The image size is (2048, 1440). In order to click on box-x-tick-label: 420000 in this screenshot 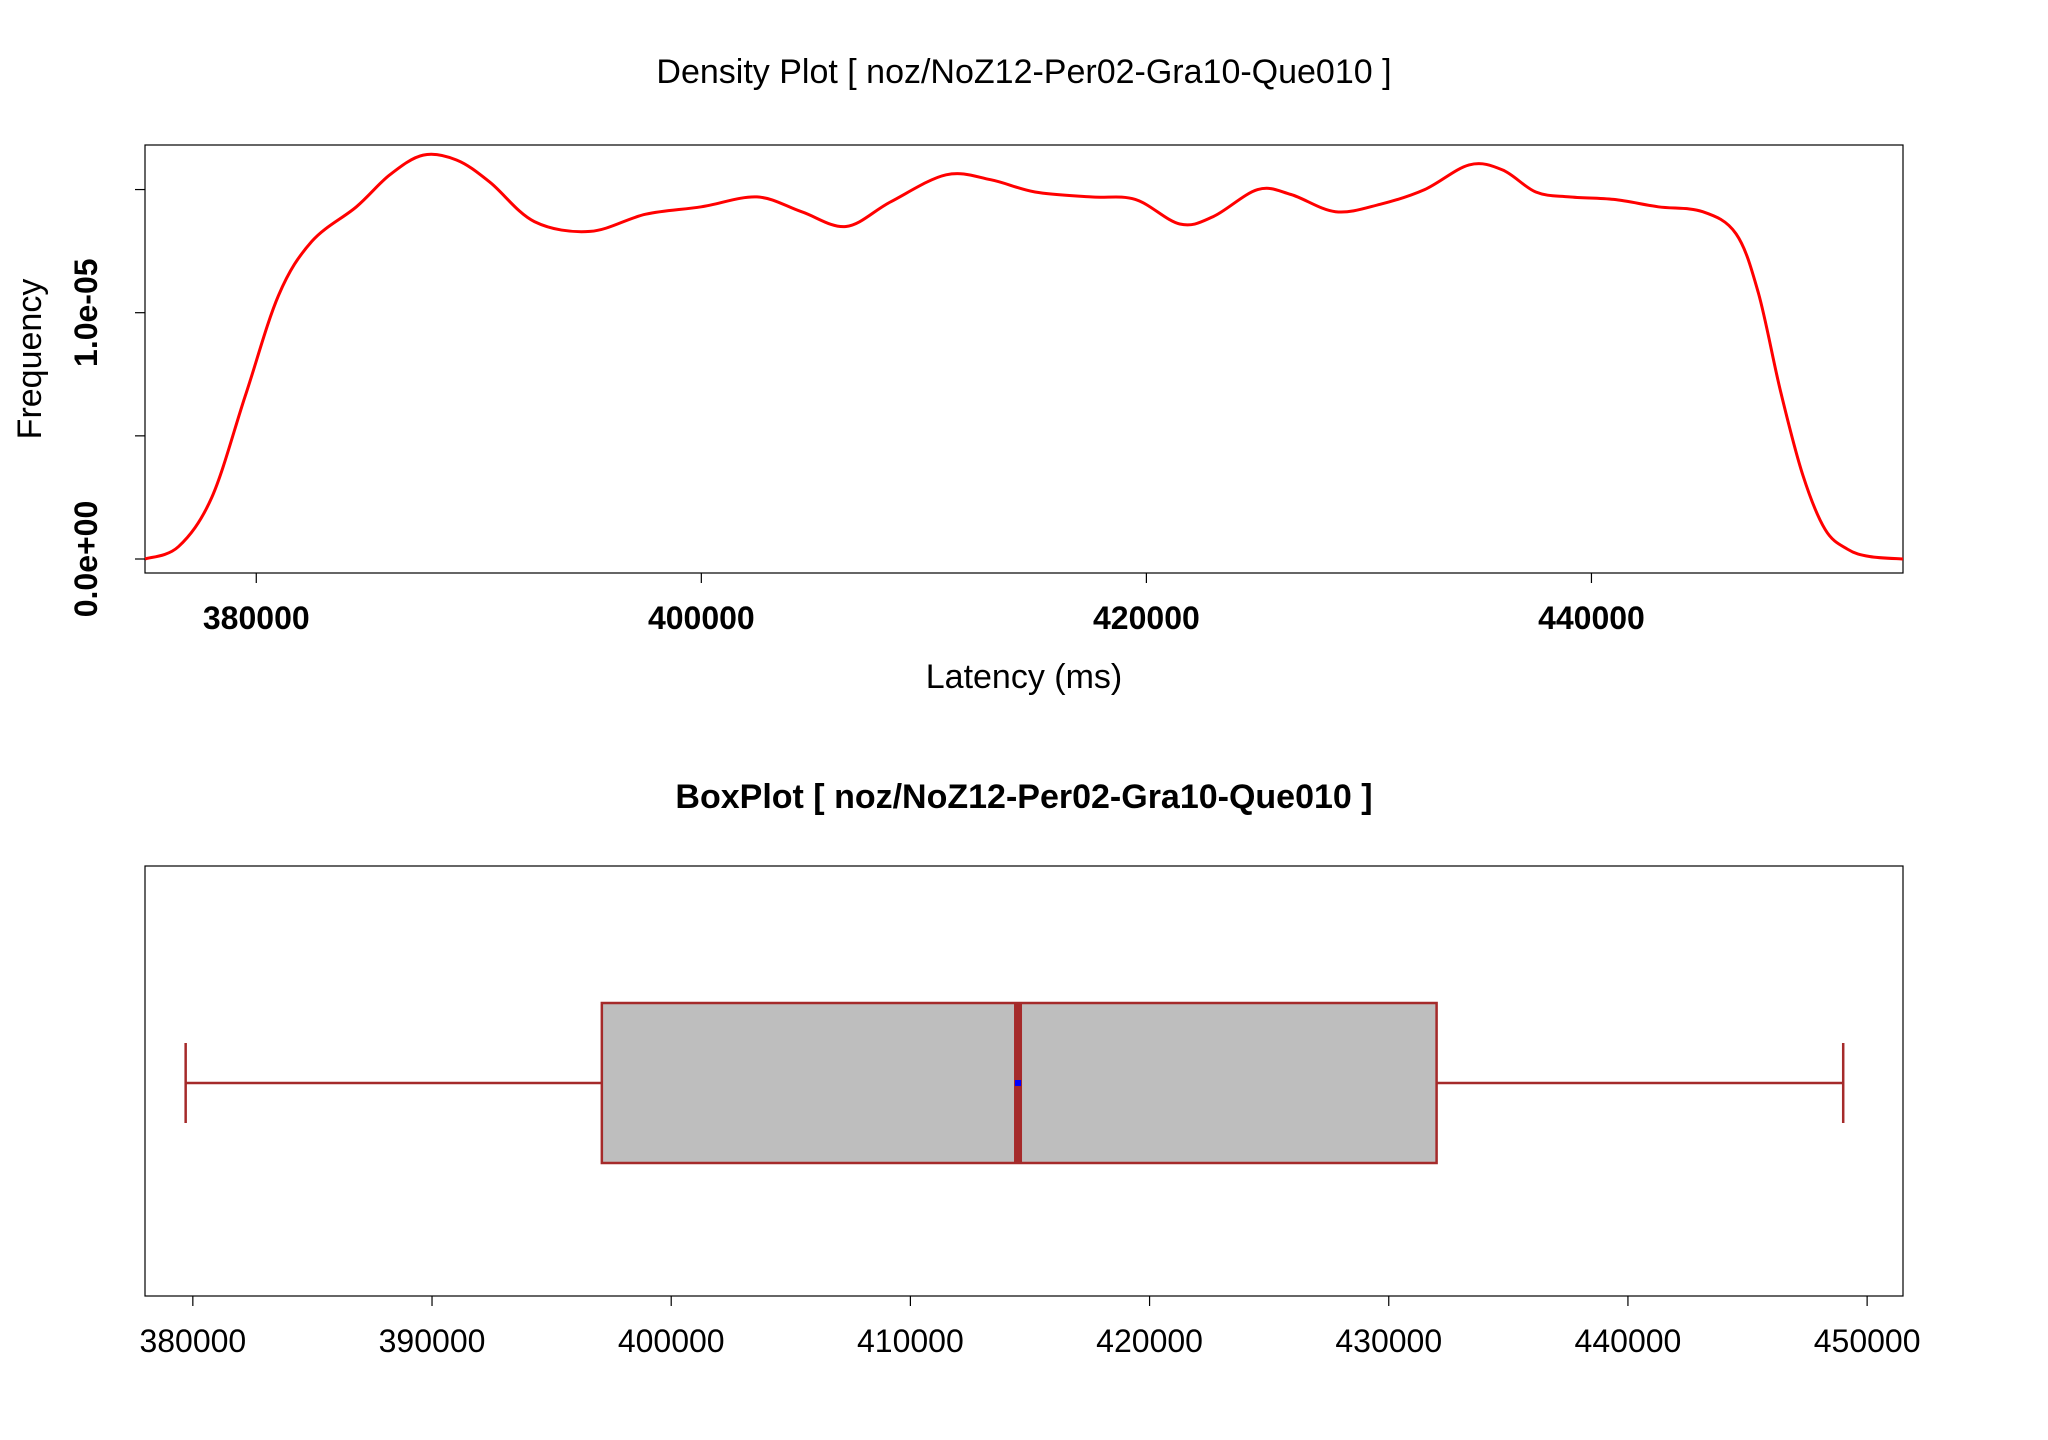, I will do `click(1149, 1341)`.